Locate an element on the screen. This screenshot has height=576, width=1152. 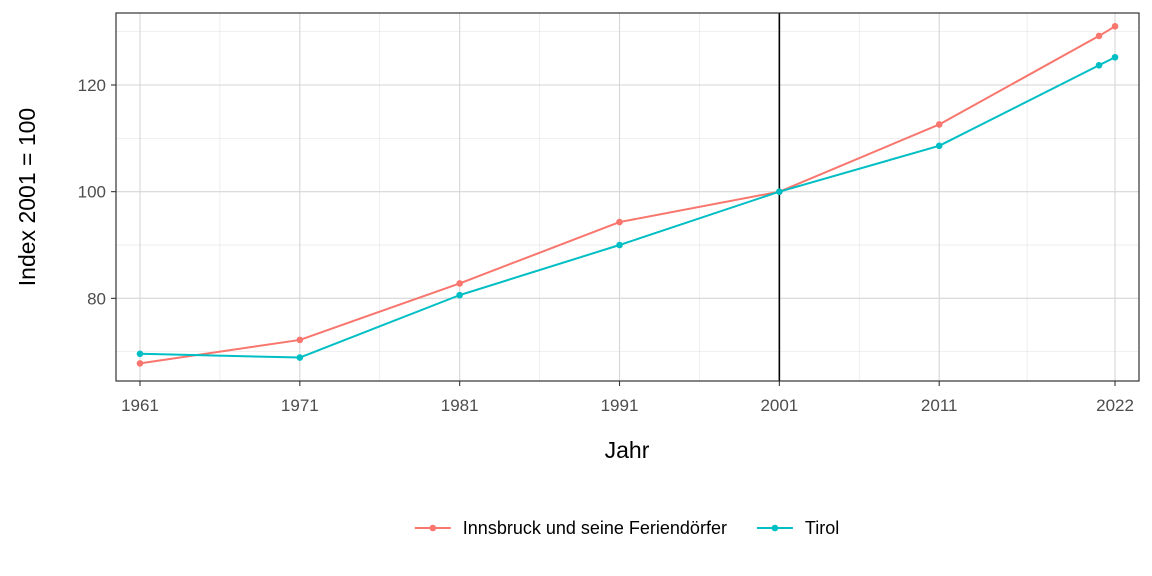
x-axis-ticks: 1961 1971 1981 1991 2001 2011 2022 is located at coordinates (627, 398).